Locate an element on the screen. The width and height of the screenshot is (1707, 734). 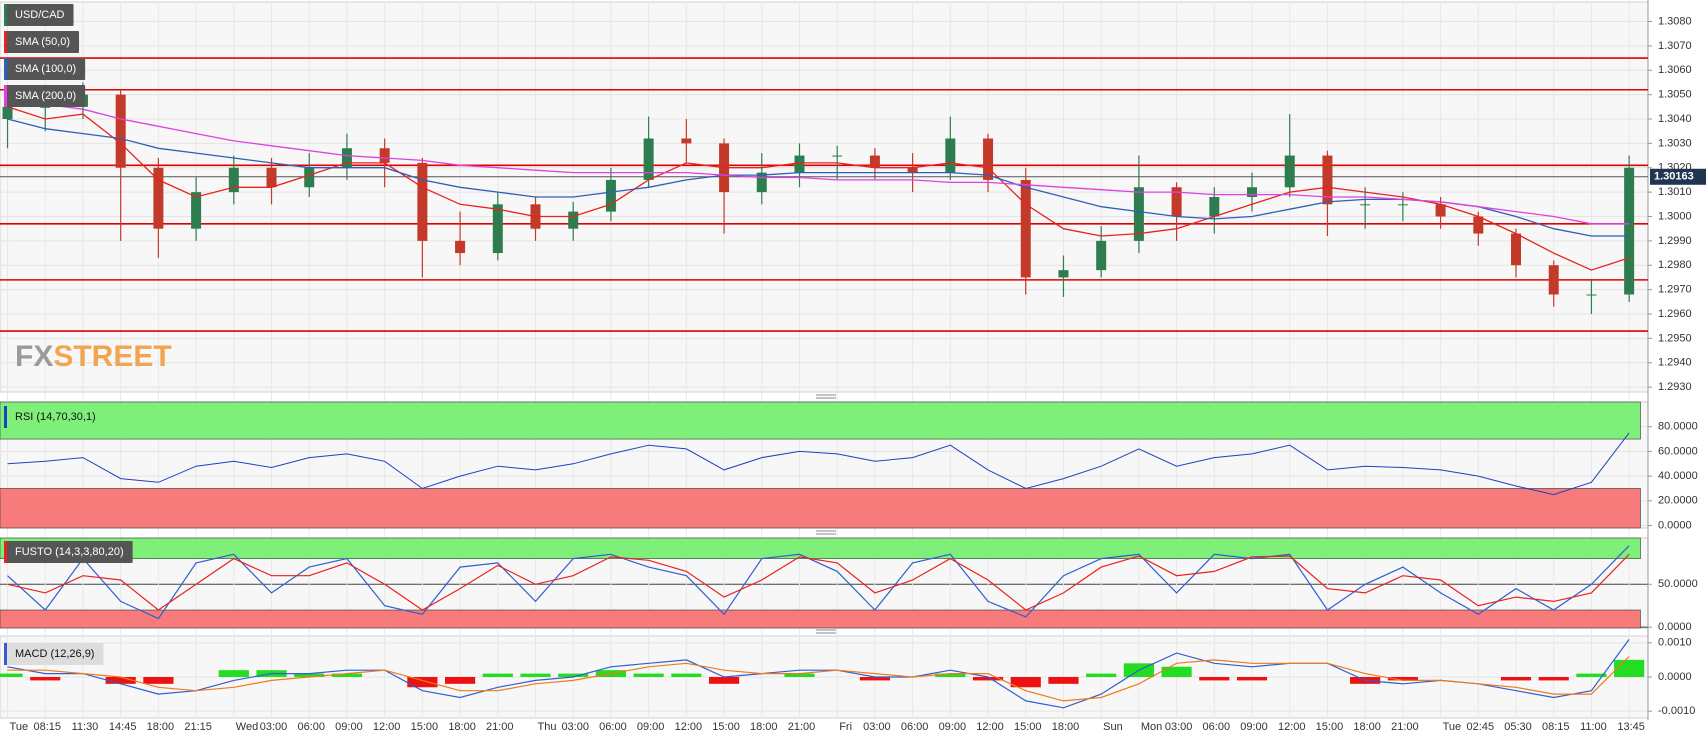
line-series is located at coordinates (818, 582).